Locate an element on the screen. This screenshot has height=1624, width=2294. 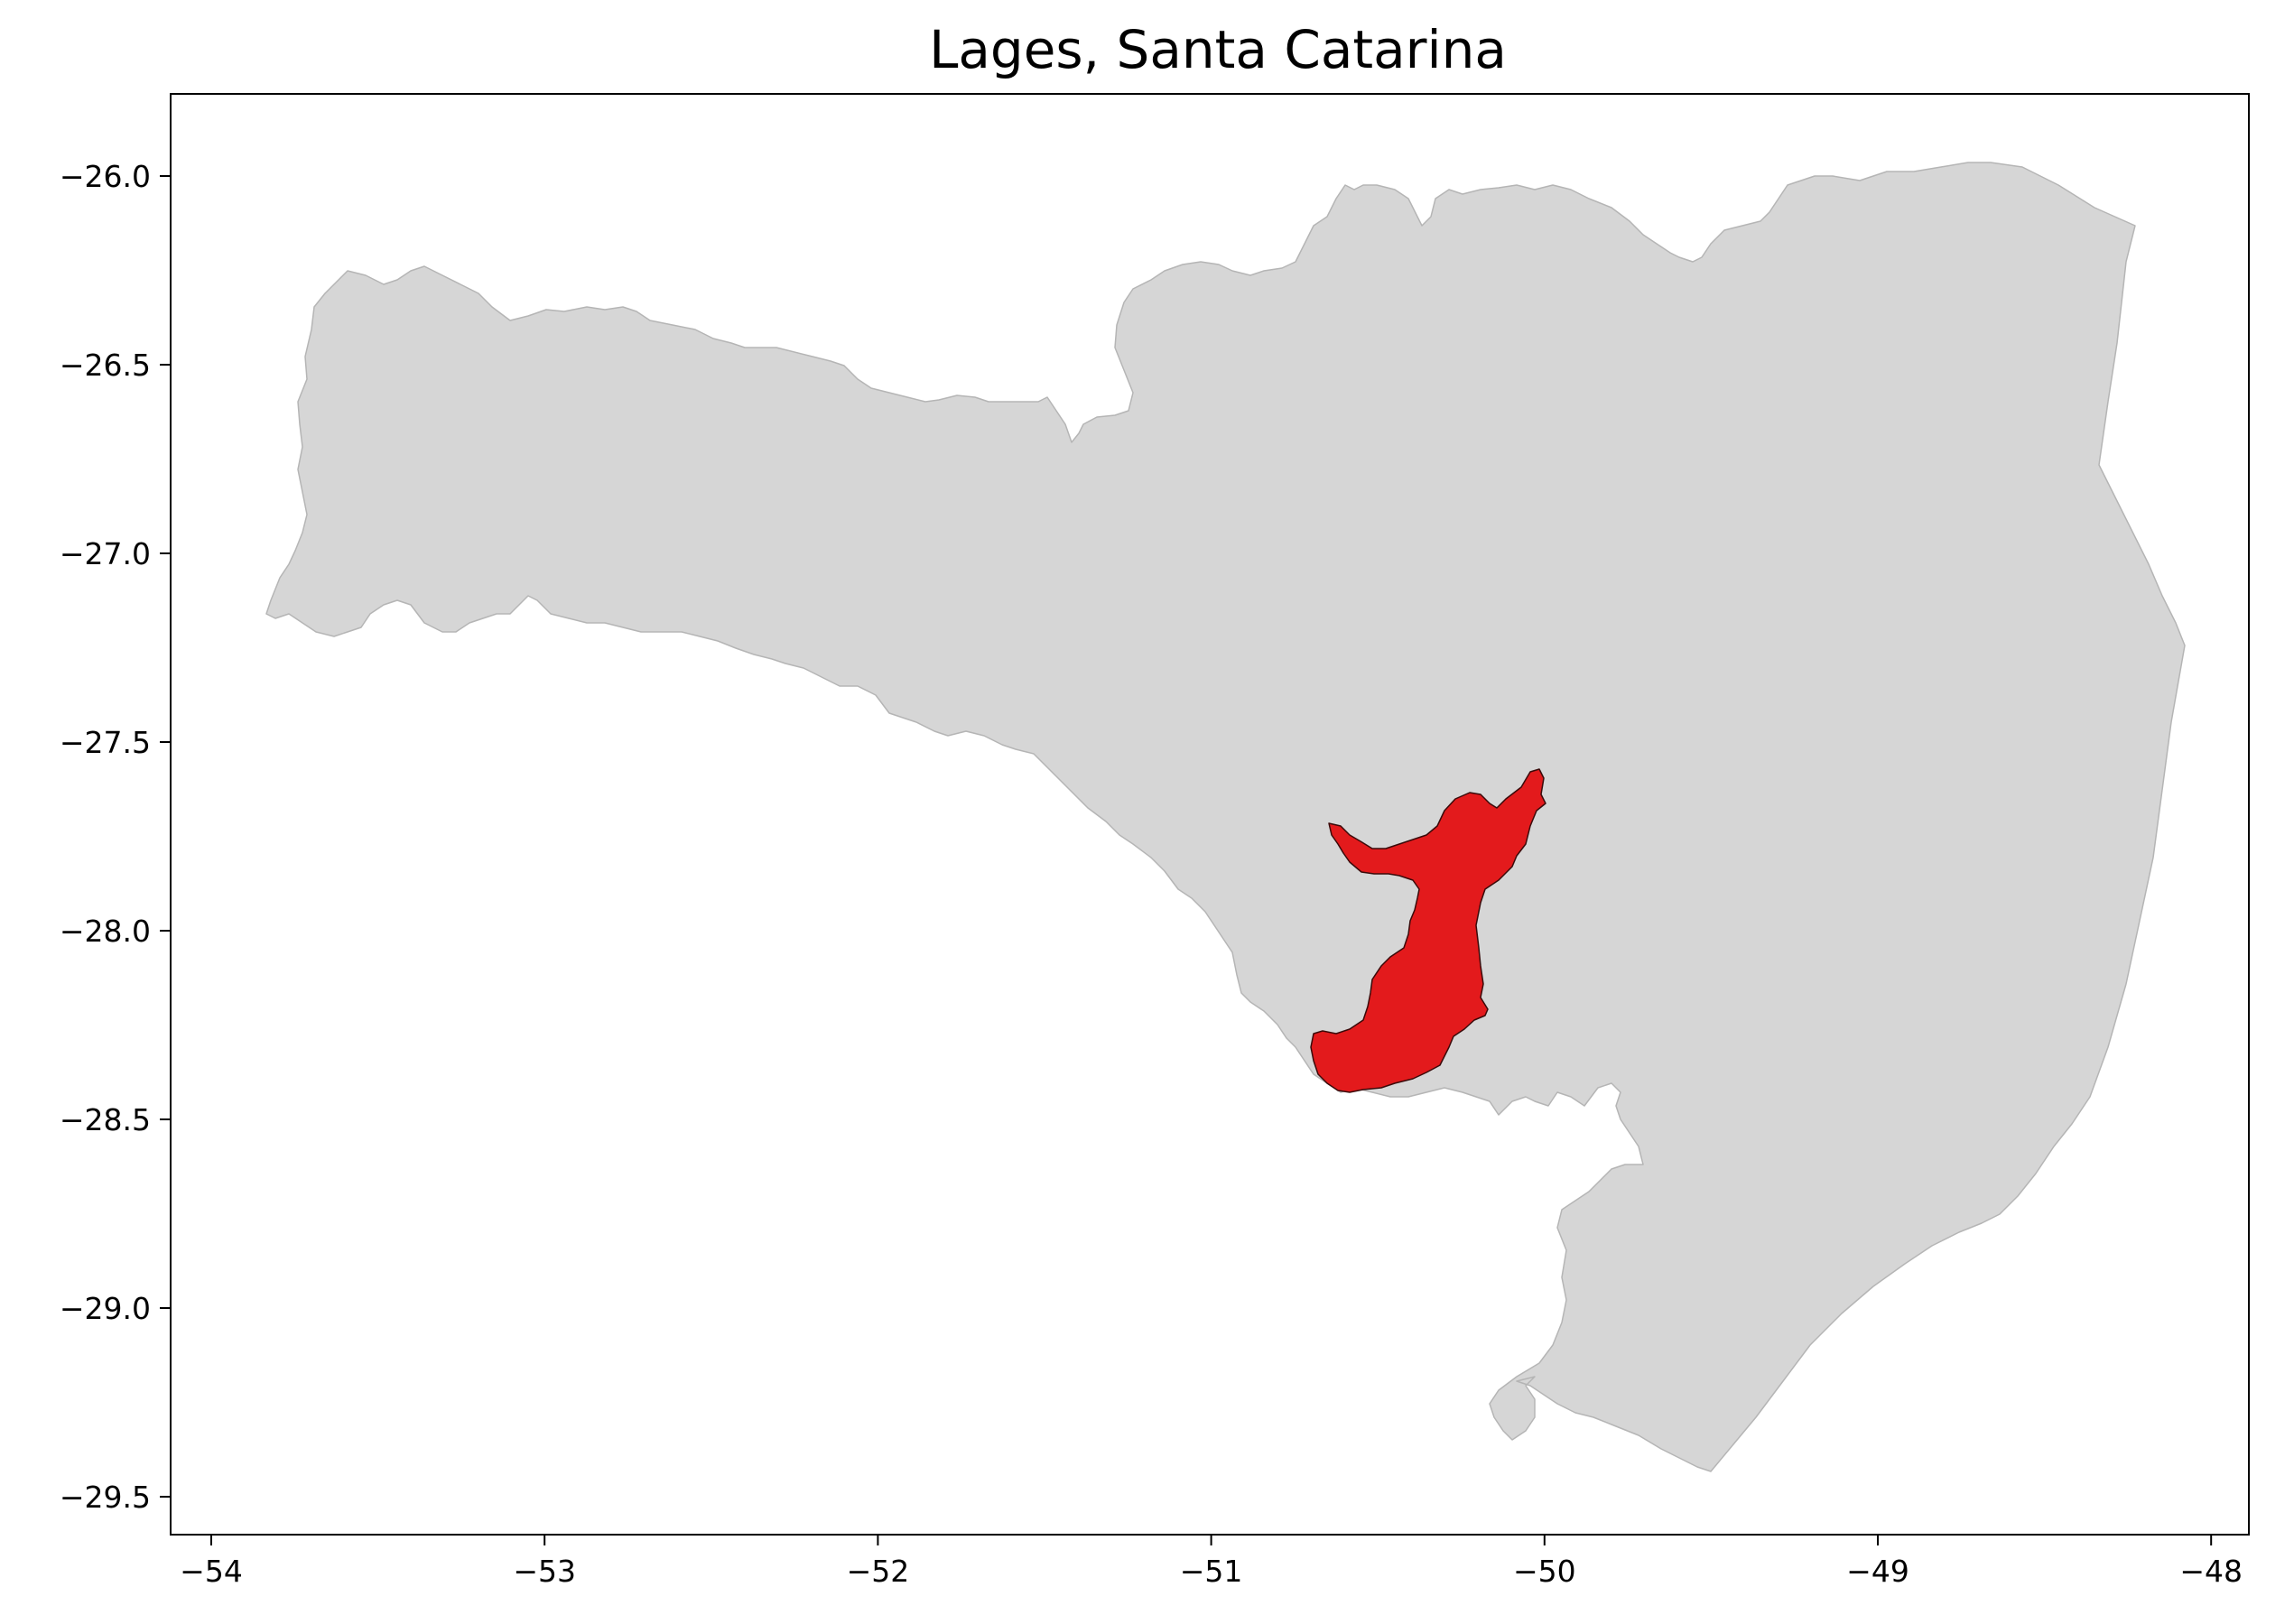
y-tick-label: −26.5 is located at coordinates (106, 366).